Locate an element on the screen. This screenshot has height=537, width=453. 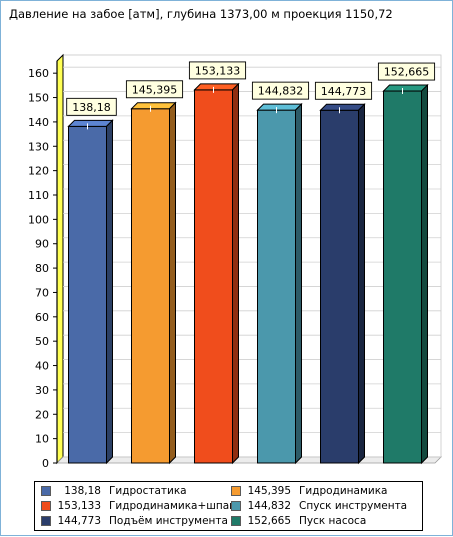
y-tick-label: 90 is located at coordinates (42, 244).